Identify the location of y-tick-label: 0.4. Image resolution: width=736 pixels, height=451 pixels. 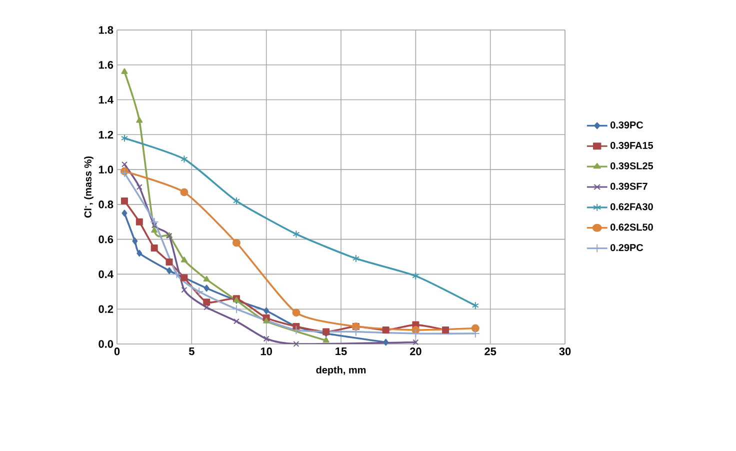
(106, 274).